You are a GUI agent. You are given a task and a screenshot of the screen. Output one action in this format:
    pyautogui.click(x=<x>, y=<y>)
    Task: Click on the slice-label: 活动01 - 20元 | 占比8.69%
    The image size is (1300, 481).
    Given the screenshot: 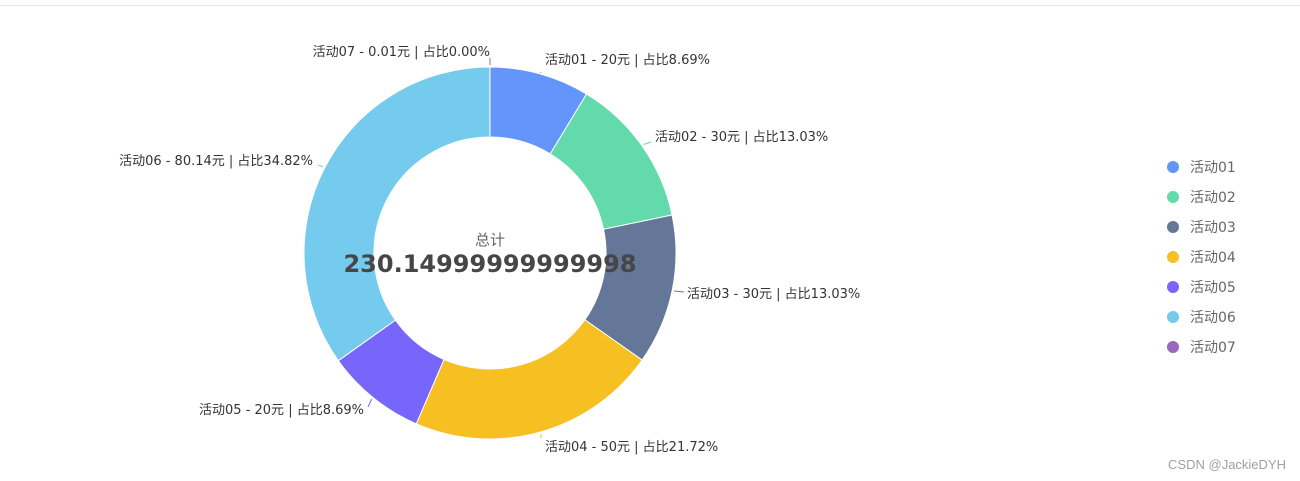 What is the action you would take?
    pyautogui.click(x=627, y=60)
    